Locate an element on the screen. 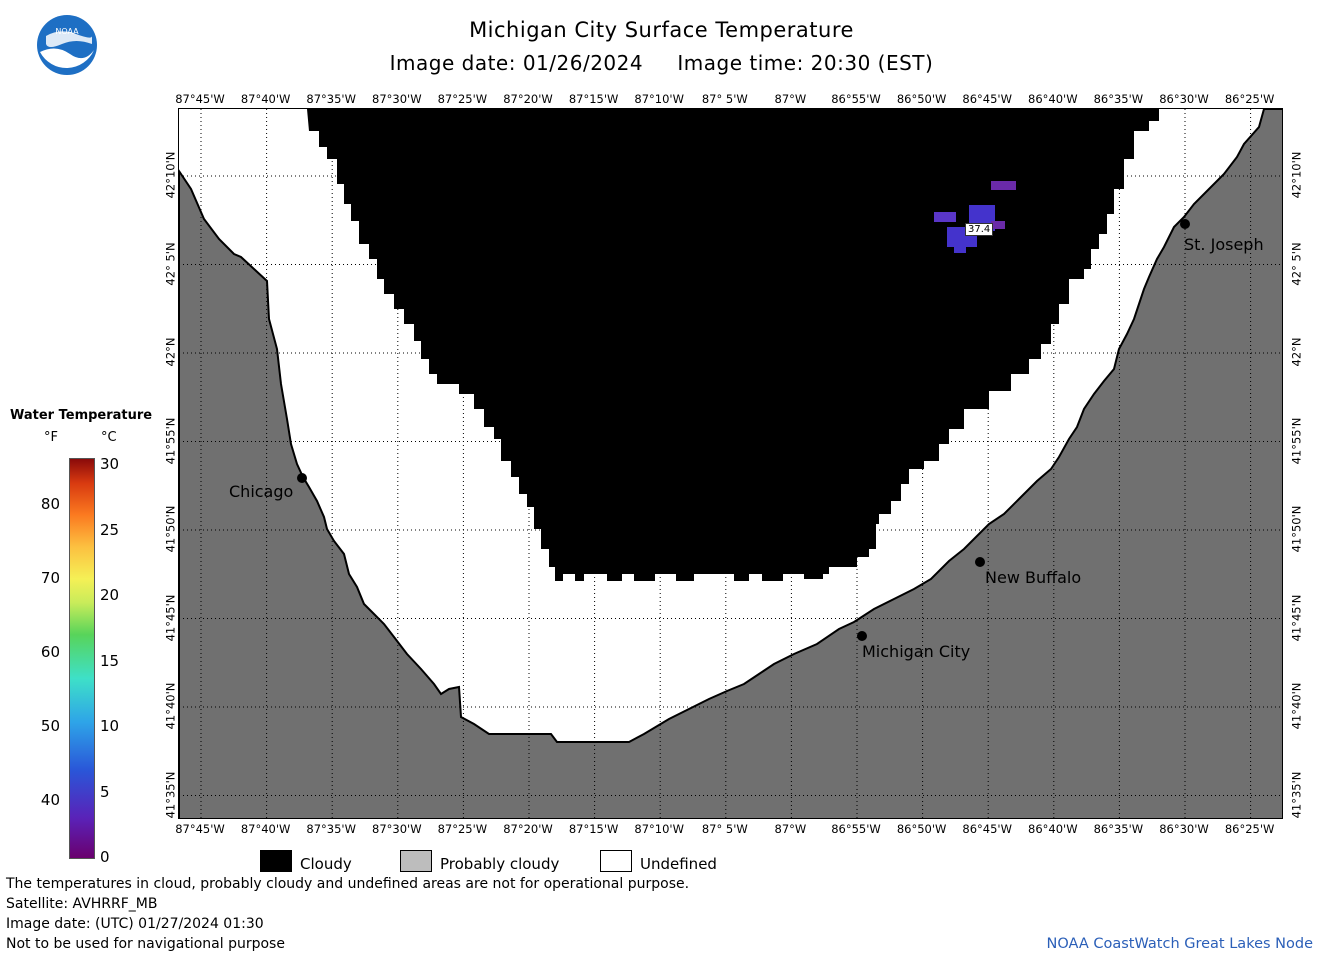 This screenshot has width=1323, height=960. undefined-swatch is located at coordinates (616, 861).